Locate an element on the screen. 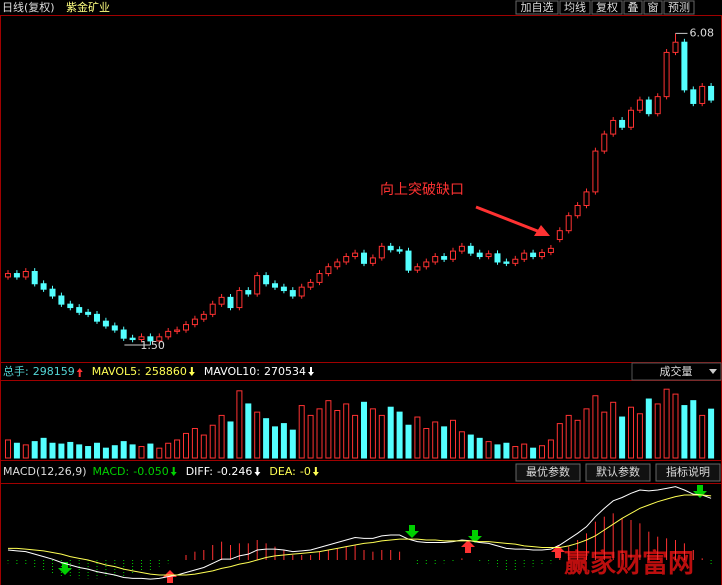 Image resolution: width=722 pixels, height=585 pixels. indicator-name: 成交量 is located at coordinates (676, 371).